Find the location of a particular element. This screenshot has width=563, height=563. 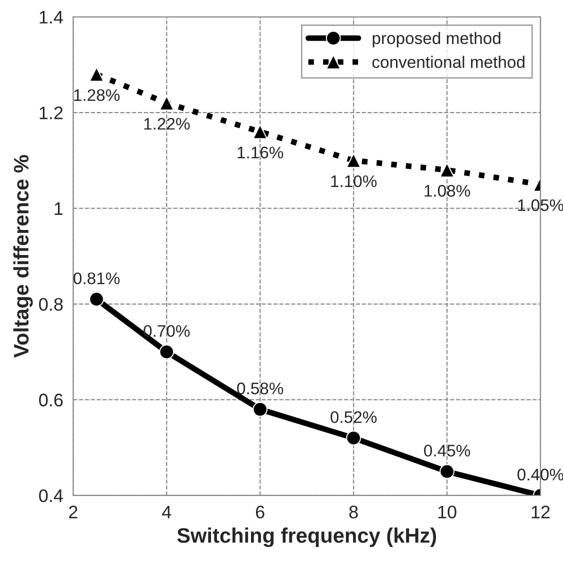

y-axis-title: Voltage difference % is located at coordinates (23, 256).